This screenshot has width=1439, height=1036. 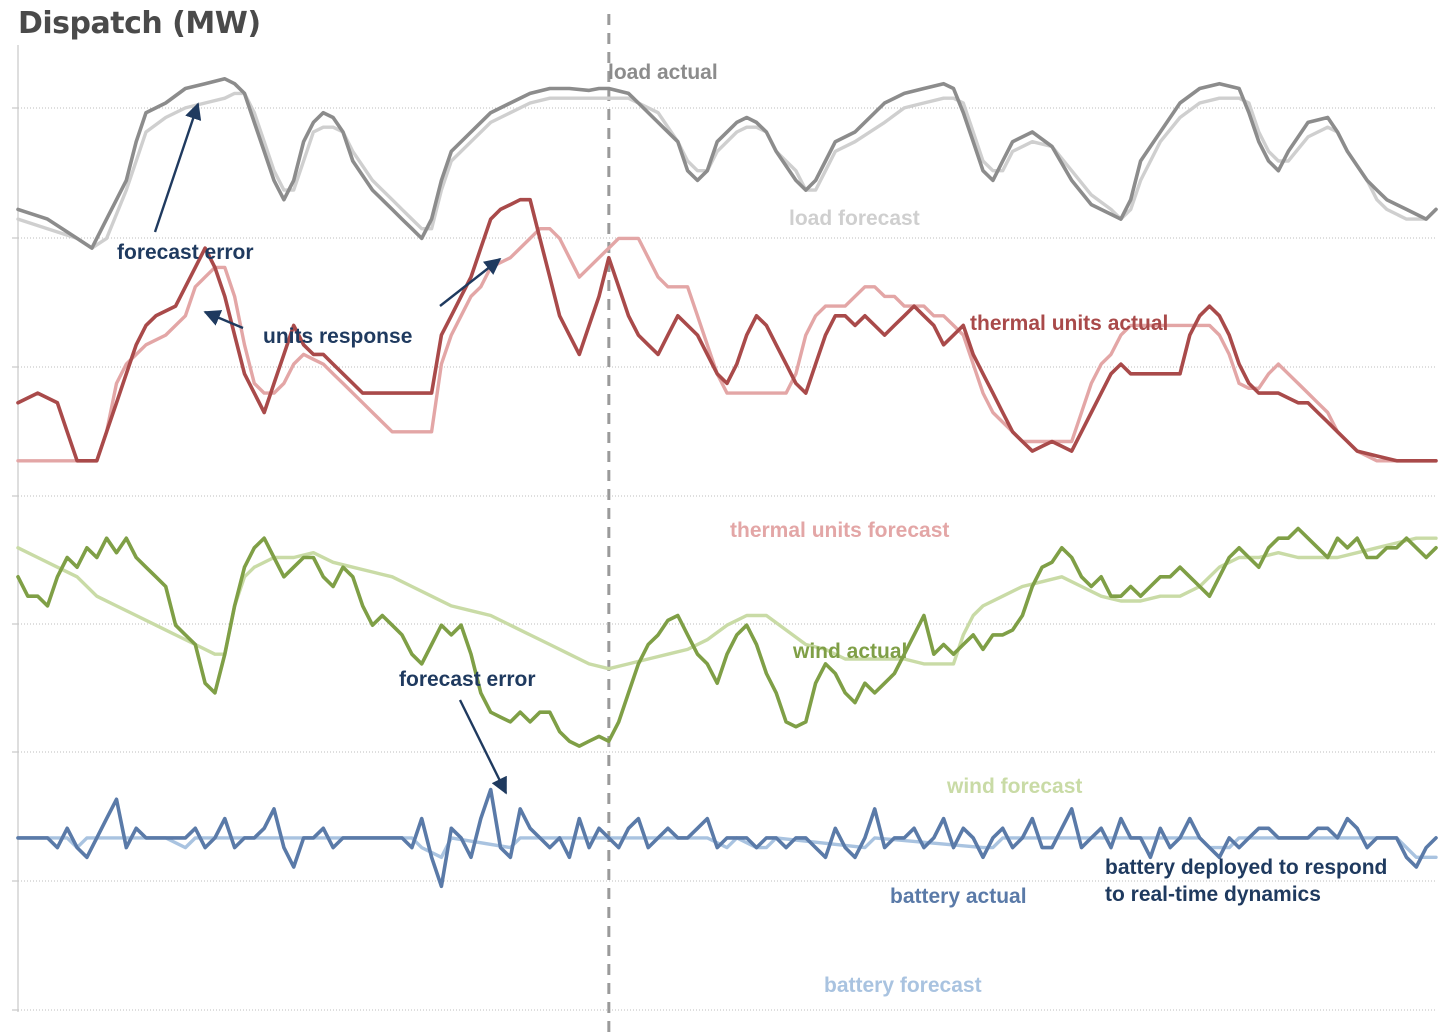 What do you see at coordinates (727, 603) in the screenshot?
I see `series-wind-forecast` at bounding box center [727, 603].